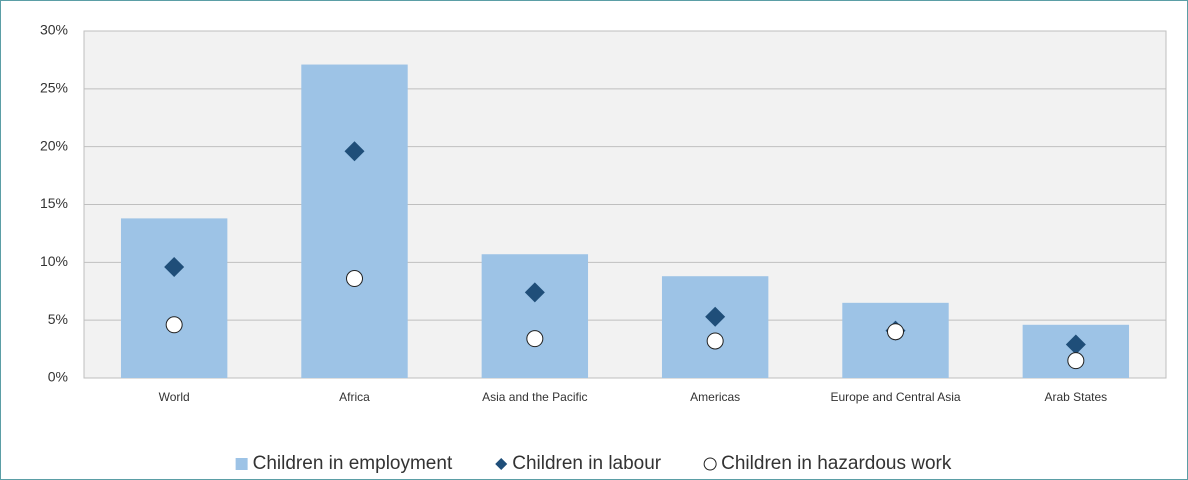 This screenshot has height=480, width=1188. Describe the element at coordinates (58, 319) in the screenshot. I see `y-tick-label: 5%` at that location.